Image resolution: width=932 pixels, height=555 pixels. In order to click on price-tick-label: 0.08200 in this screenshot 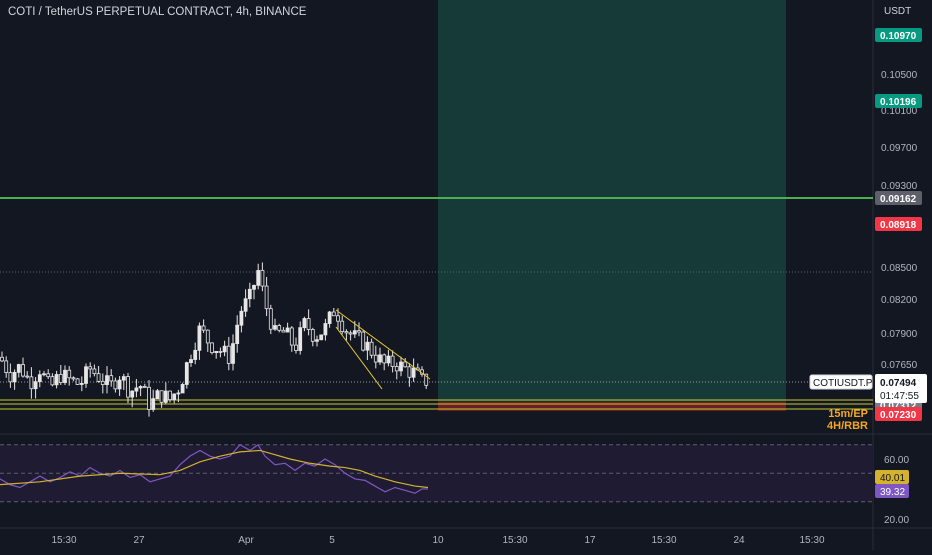, I will do `click(899, 300)`.